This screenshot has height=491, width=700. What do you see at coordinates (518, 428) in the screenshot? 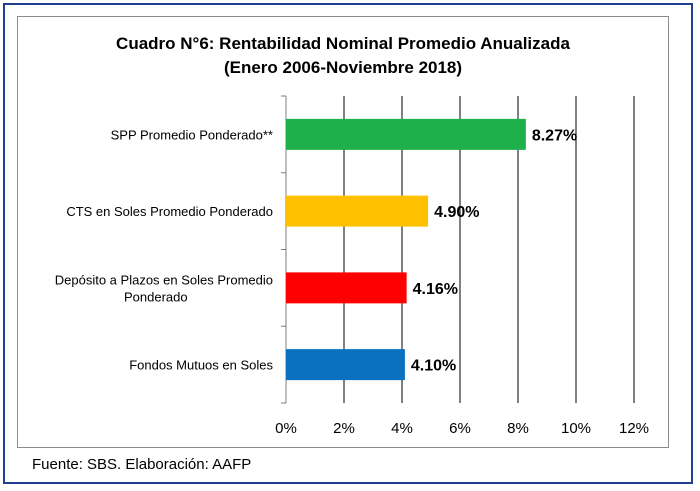
I see `x-tick-label: 8%` at bounding box center [518, 428].